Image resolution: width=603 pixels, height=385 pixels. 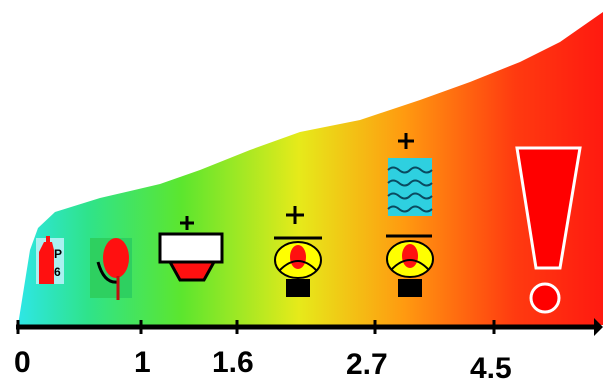 I want to click on scale-axis, so click(x=309, y=327).